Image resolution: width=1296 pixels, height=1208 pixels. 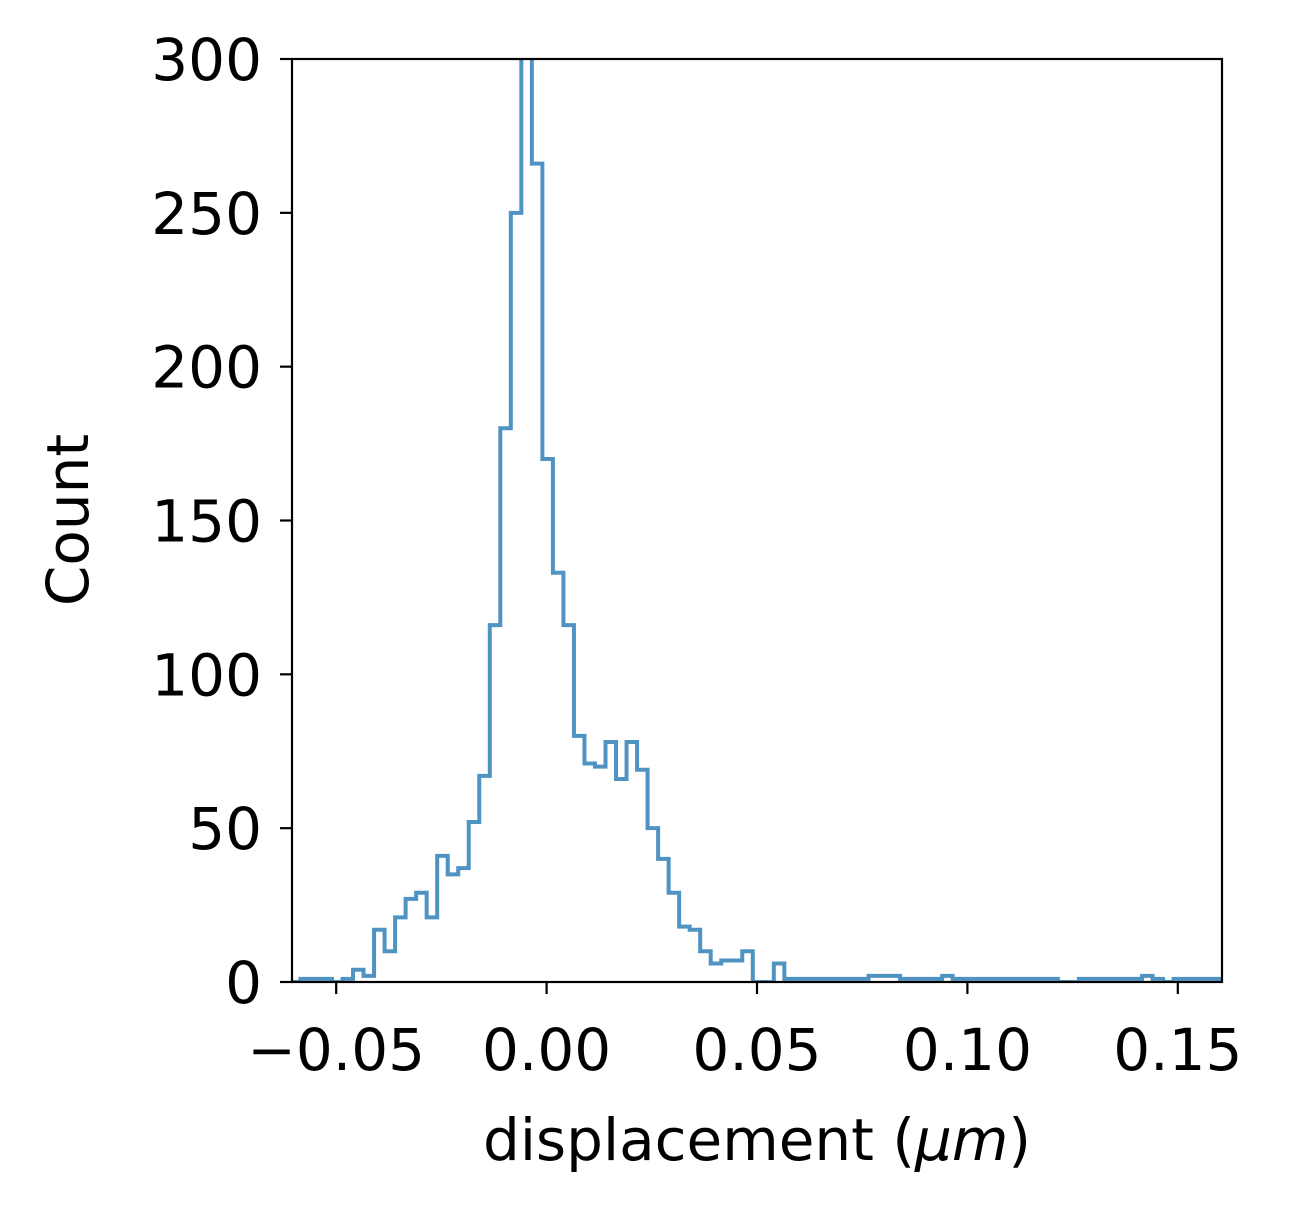 What do you see at coordinates (546, 1050) in the screenshot?
I see `x-tick-label: 0.00` at bounding box center [546, 1050].